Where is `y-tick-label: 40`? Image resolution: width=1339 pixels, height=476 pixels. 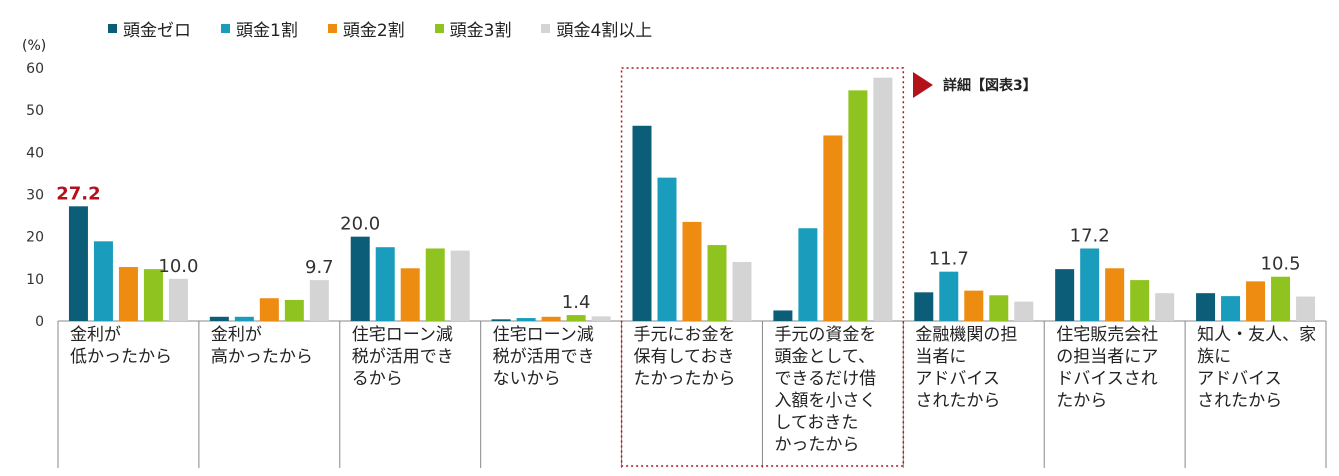 y-tick-label: 40 is located at coordinates (35, 153).